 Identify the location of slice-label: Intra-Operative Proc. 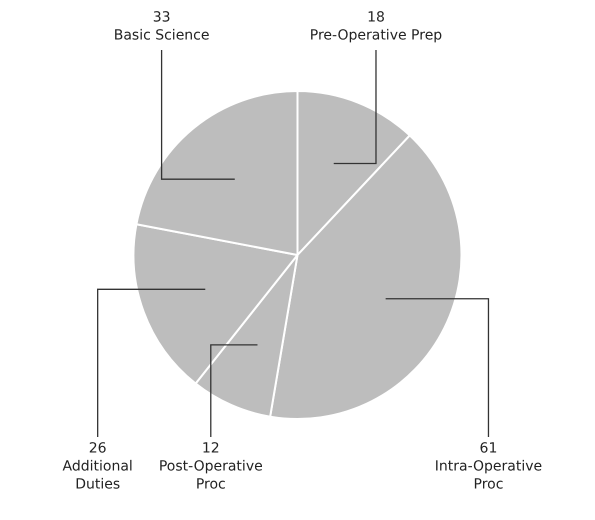
(488, 475).